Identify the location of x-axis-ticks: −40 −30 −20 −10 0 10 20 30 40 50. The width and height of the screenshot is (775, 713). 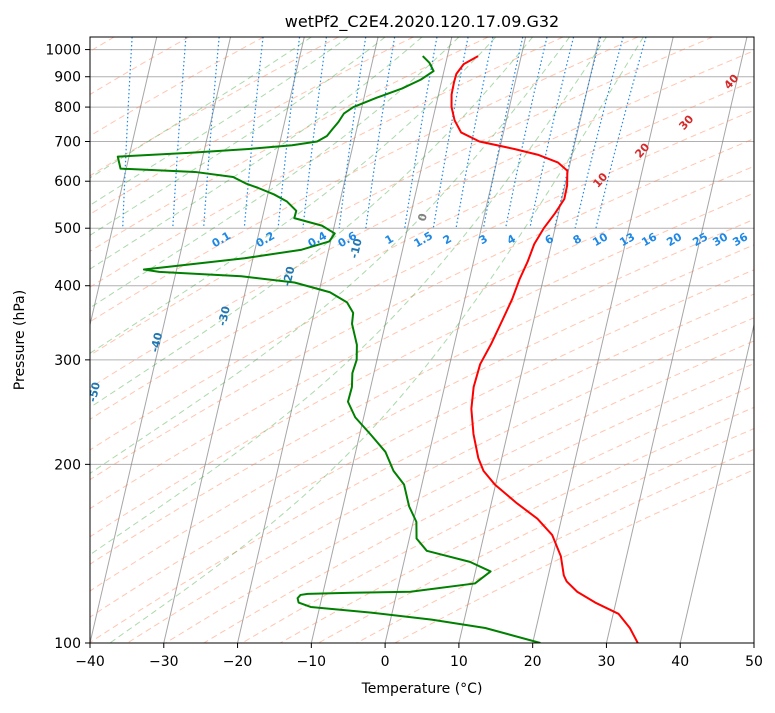
(419, 656).